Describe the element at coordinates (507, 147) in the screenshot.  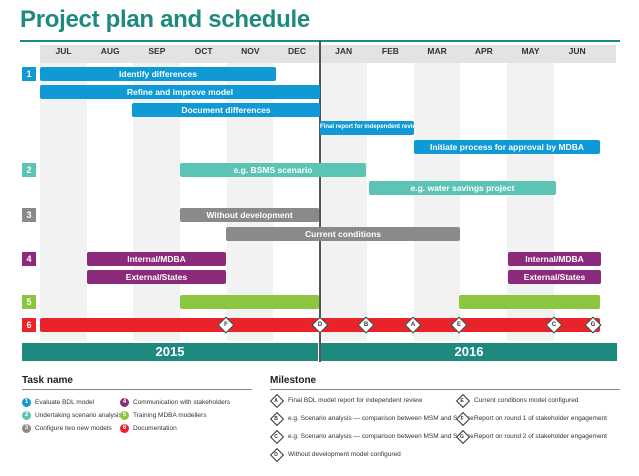
I see `task-bar: Initiate process for approval by MDBA` at that location.